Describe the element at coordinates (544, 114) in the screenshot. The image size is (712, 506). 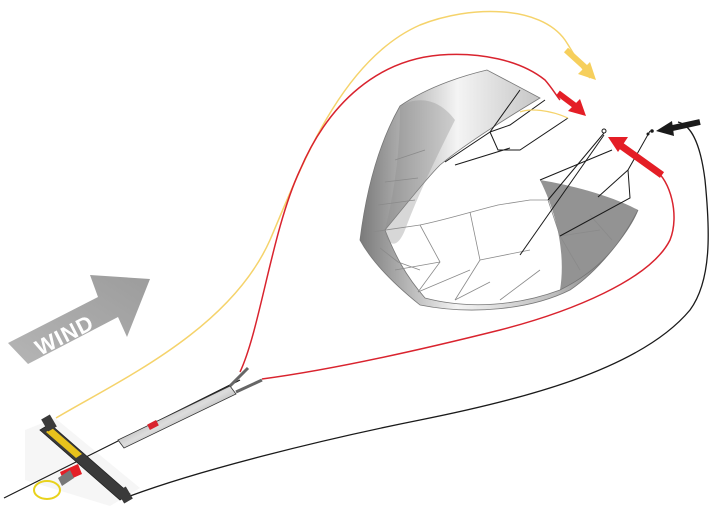
I see `yellow-line-end` at that location.